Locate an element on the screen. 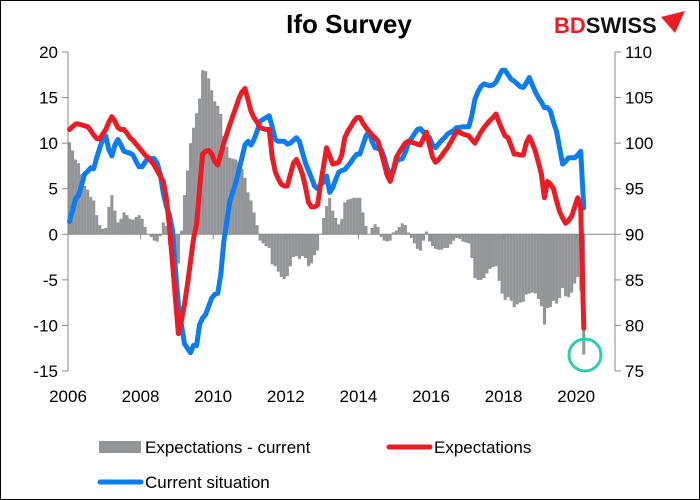  left-axis-tick-label: -5 is located at coordinates (50, 280).